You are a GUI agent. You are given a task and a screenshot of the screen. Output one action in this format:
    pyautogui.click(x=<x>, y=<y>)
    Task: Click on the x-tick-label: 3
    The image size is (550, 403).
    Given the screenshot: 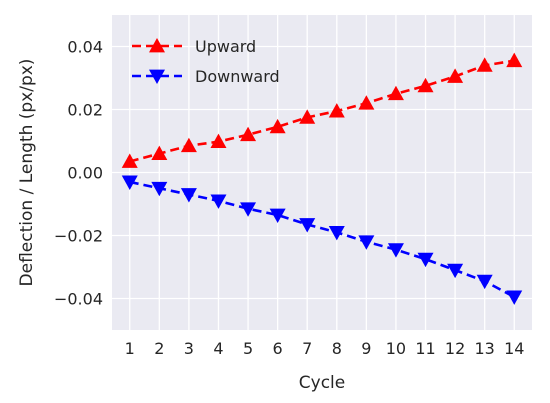 What is the action you would take?
    pyautogui.click(x=189, y=348)
    